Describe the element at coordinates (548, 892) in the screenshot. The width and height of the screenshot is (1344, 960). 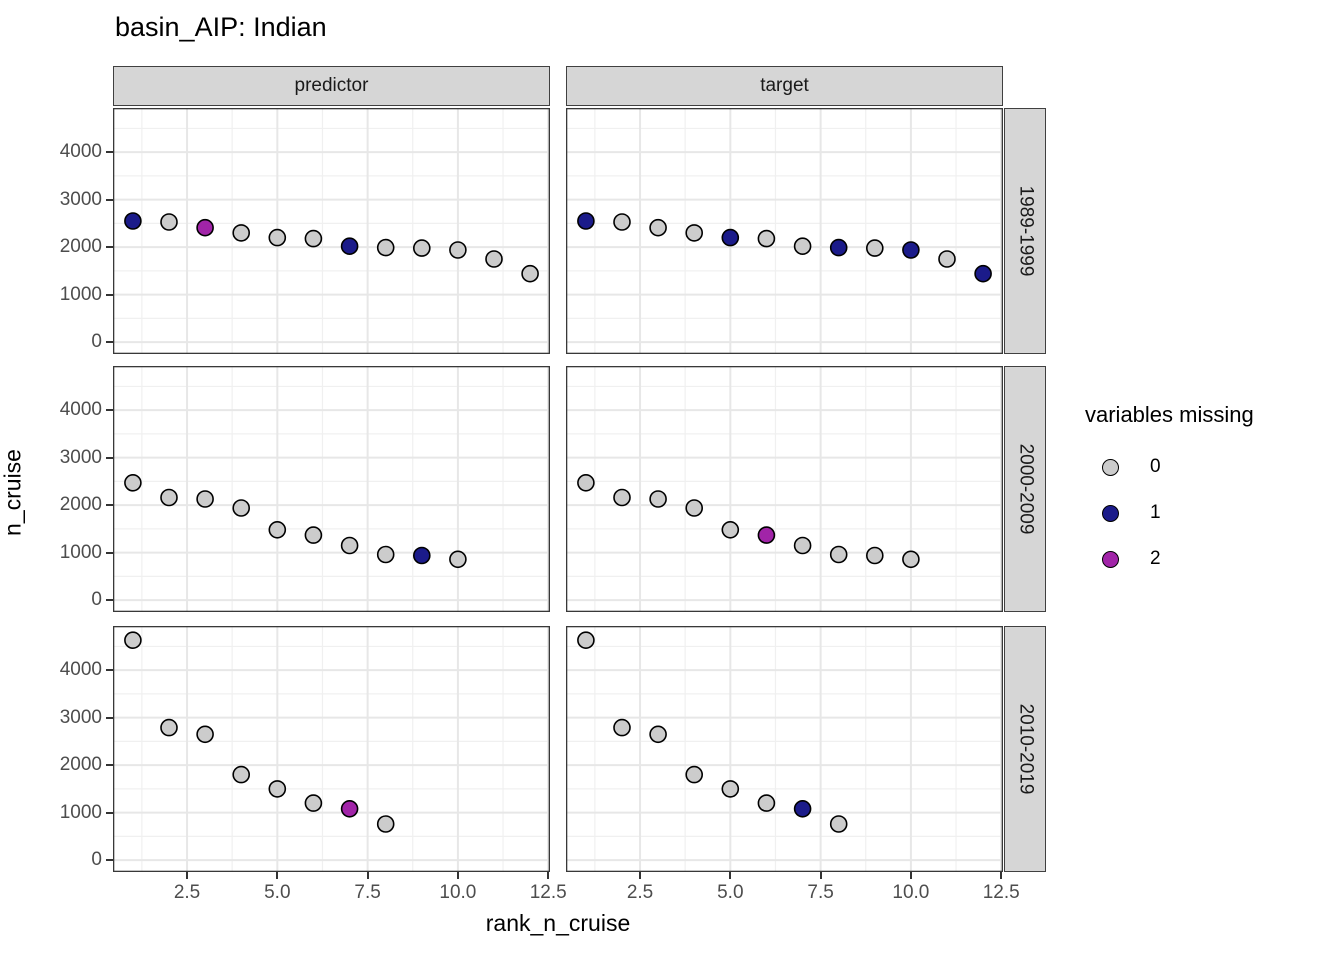
I see `x-tick-label: 12.5` at that location.